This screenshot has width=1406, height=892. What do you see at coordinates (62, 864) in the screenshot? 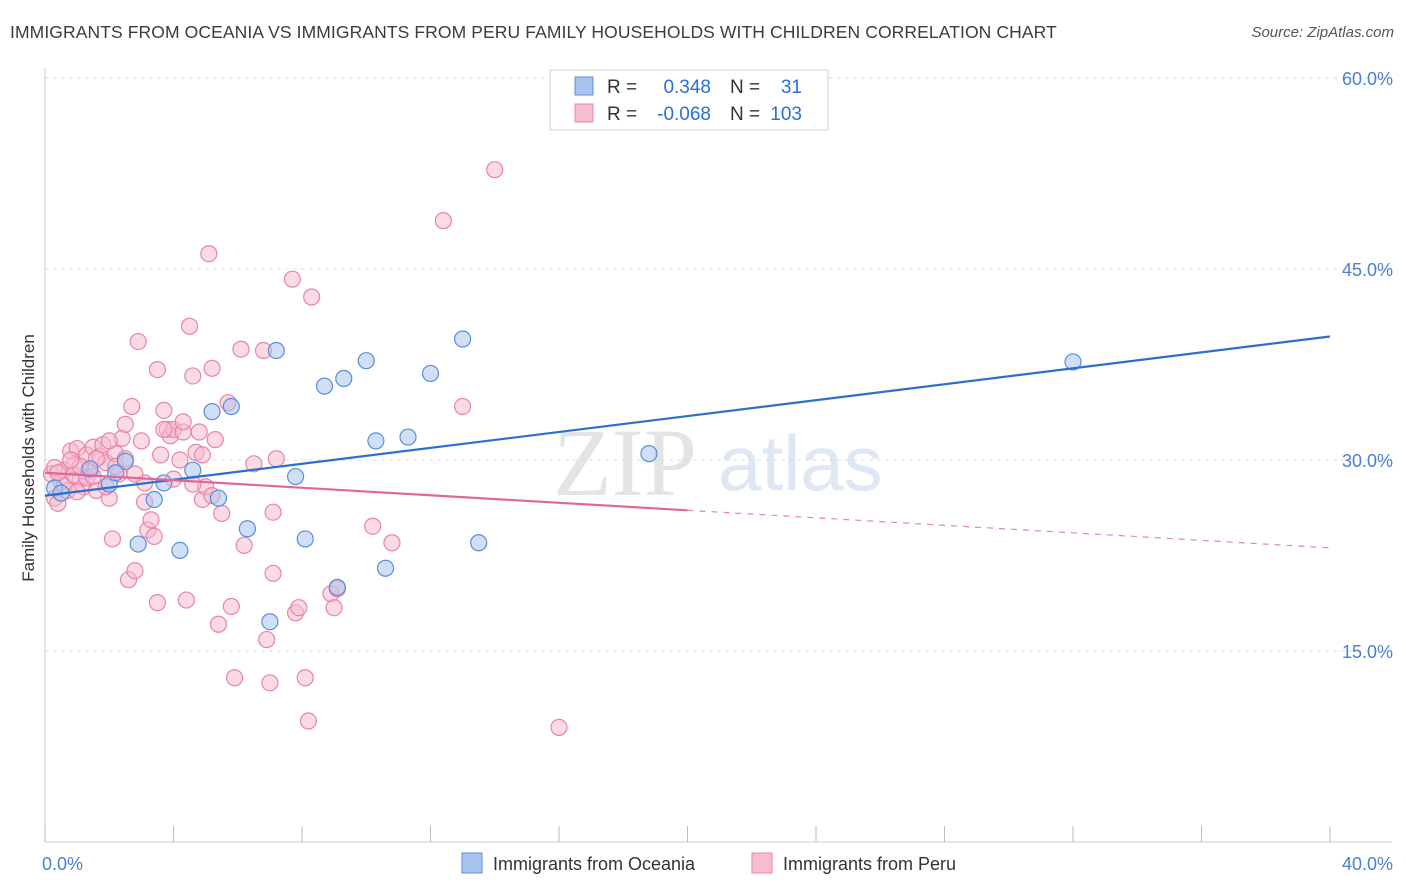
I see `x-tick-label: 0.0%` at bounding box center [62, 864].